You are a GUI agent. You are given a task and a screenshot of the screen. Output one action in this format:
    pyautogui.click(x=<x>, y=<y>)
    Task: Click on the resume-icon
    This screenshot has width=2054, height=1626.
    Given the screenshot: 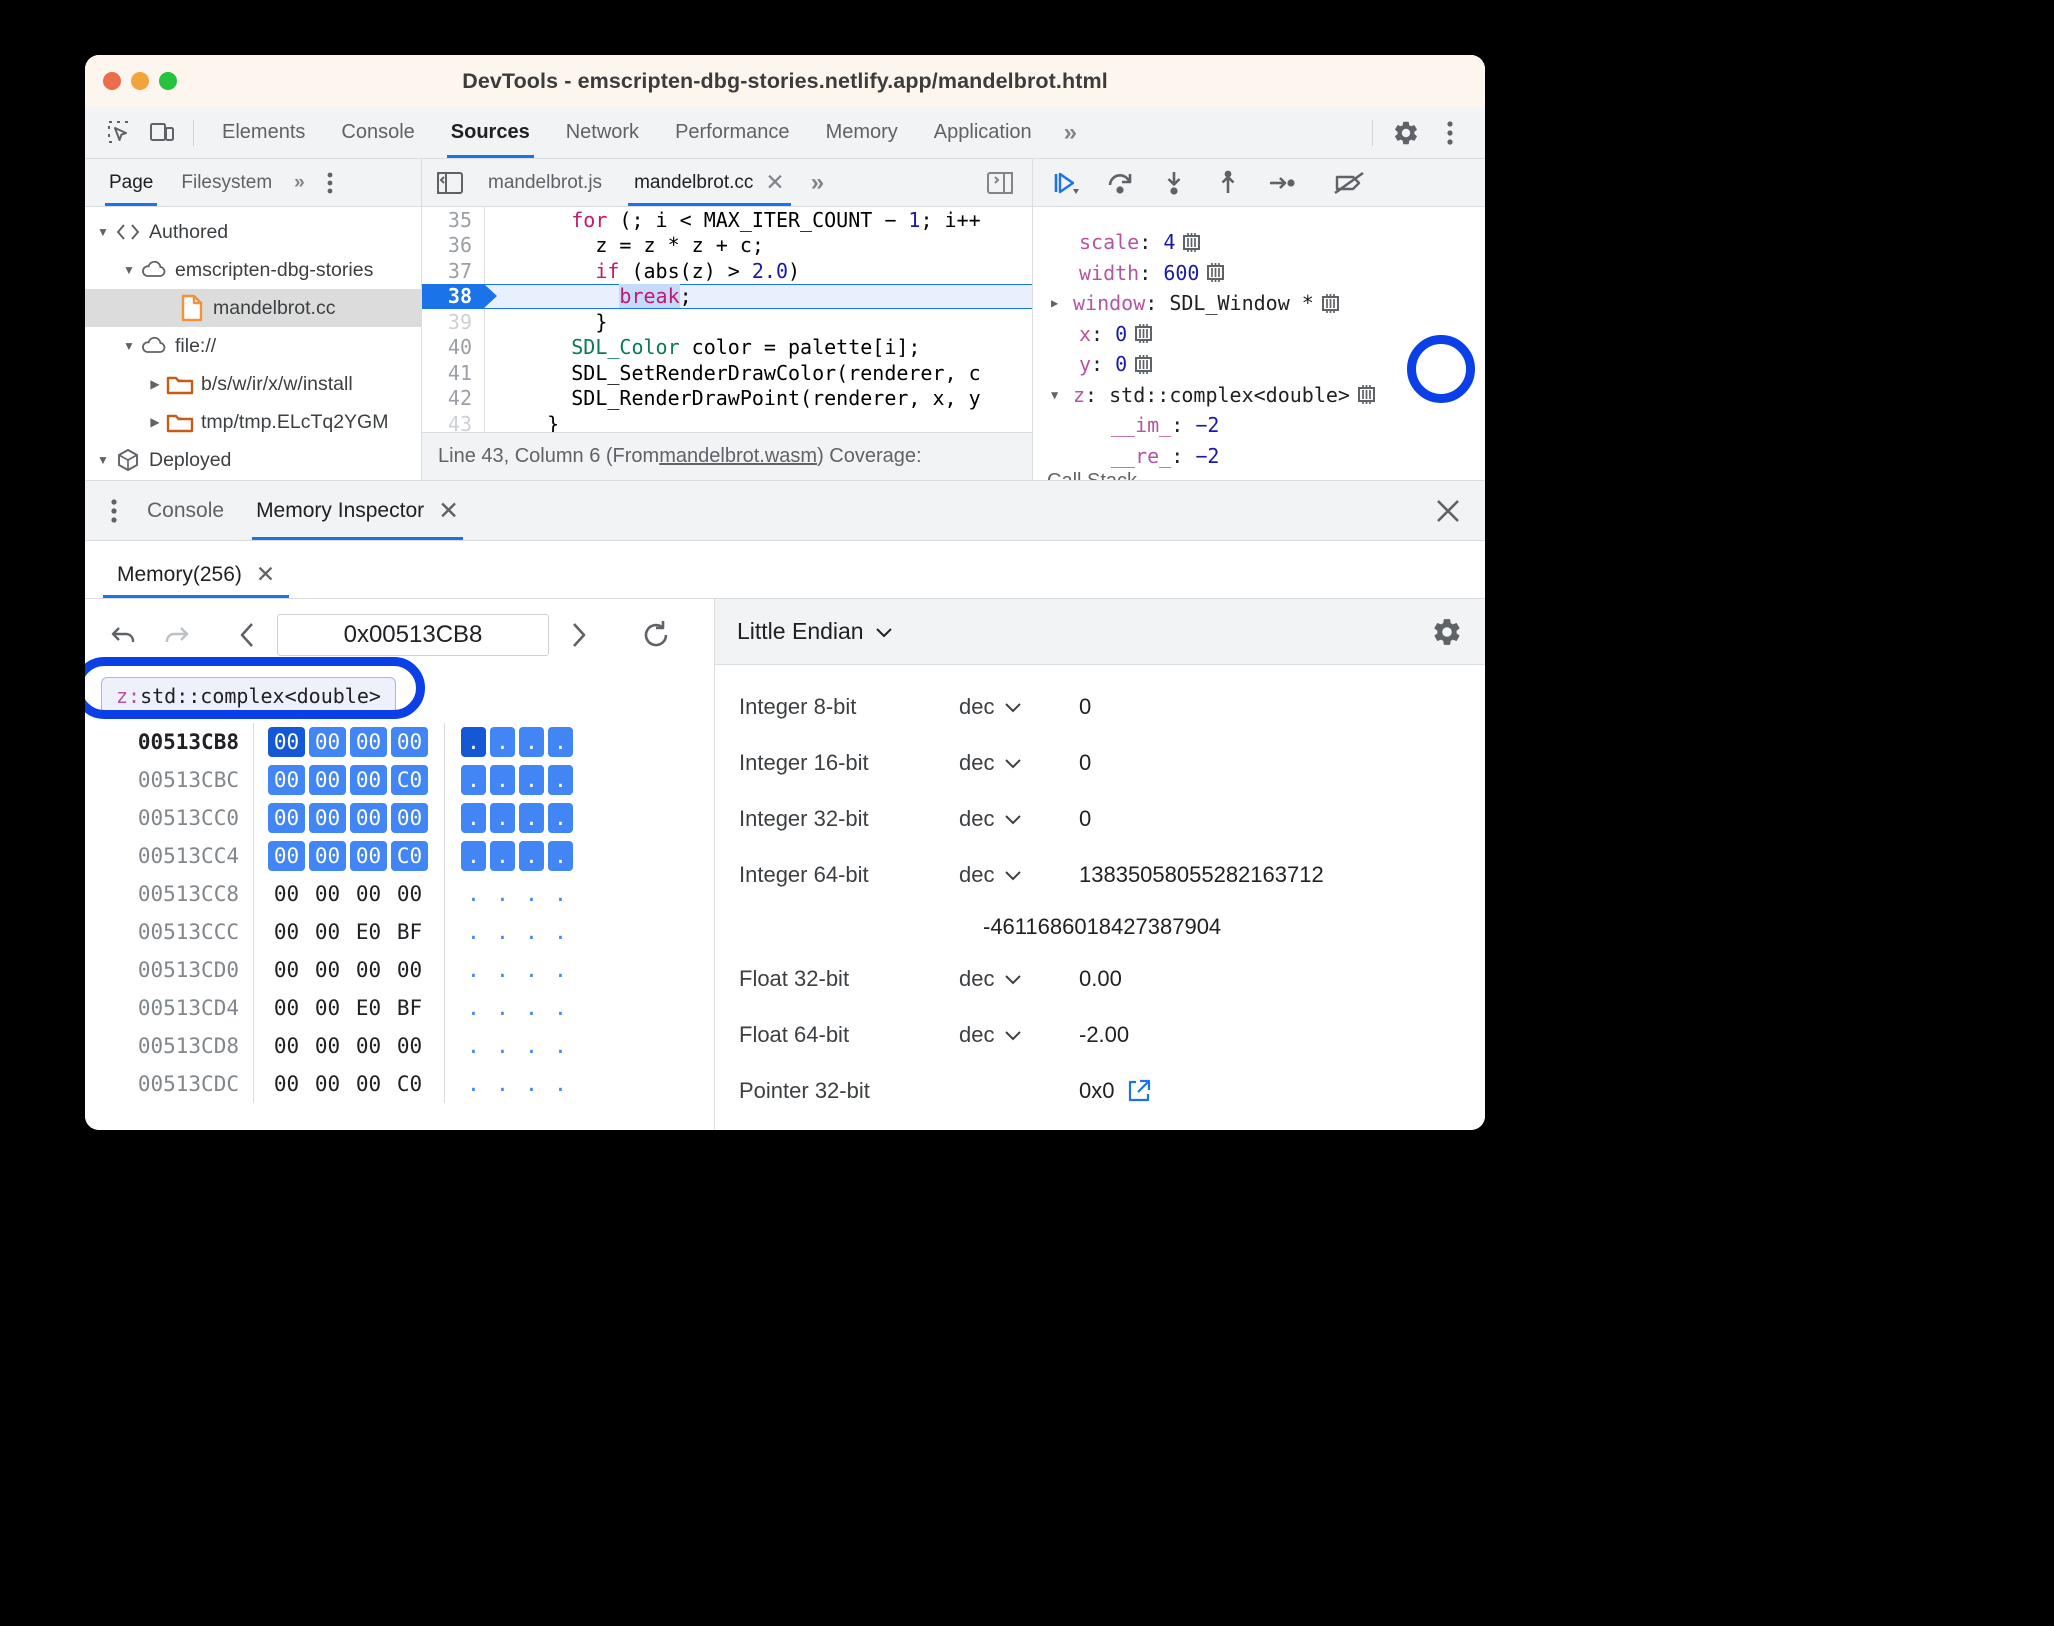 What is the action you would take?
    pyautogui.click(x=1066, y=183)
    